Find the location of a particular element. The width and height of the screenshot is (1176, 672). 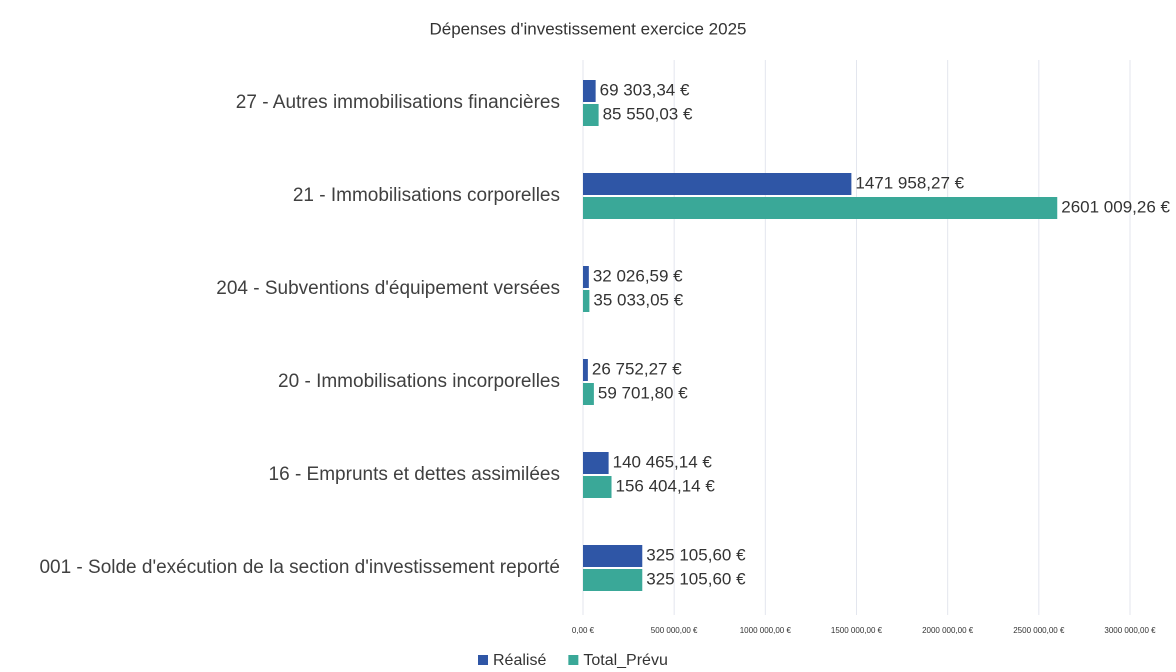

value-label: 140 465,14 € is located at coordinates (663, 461).